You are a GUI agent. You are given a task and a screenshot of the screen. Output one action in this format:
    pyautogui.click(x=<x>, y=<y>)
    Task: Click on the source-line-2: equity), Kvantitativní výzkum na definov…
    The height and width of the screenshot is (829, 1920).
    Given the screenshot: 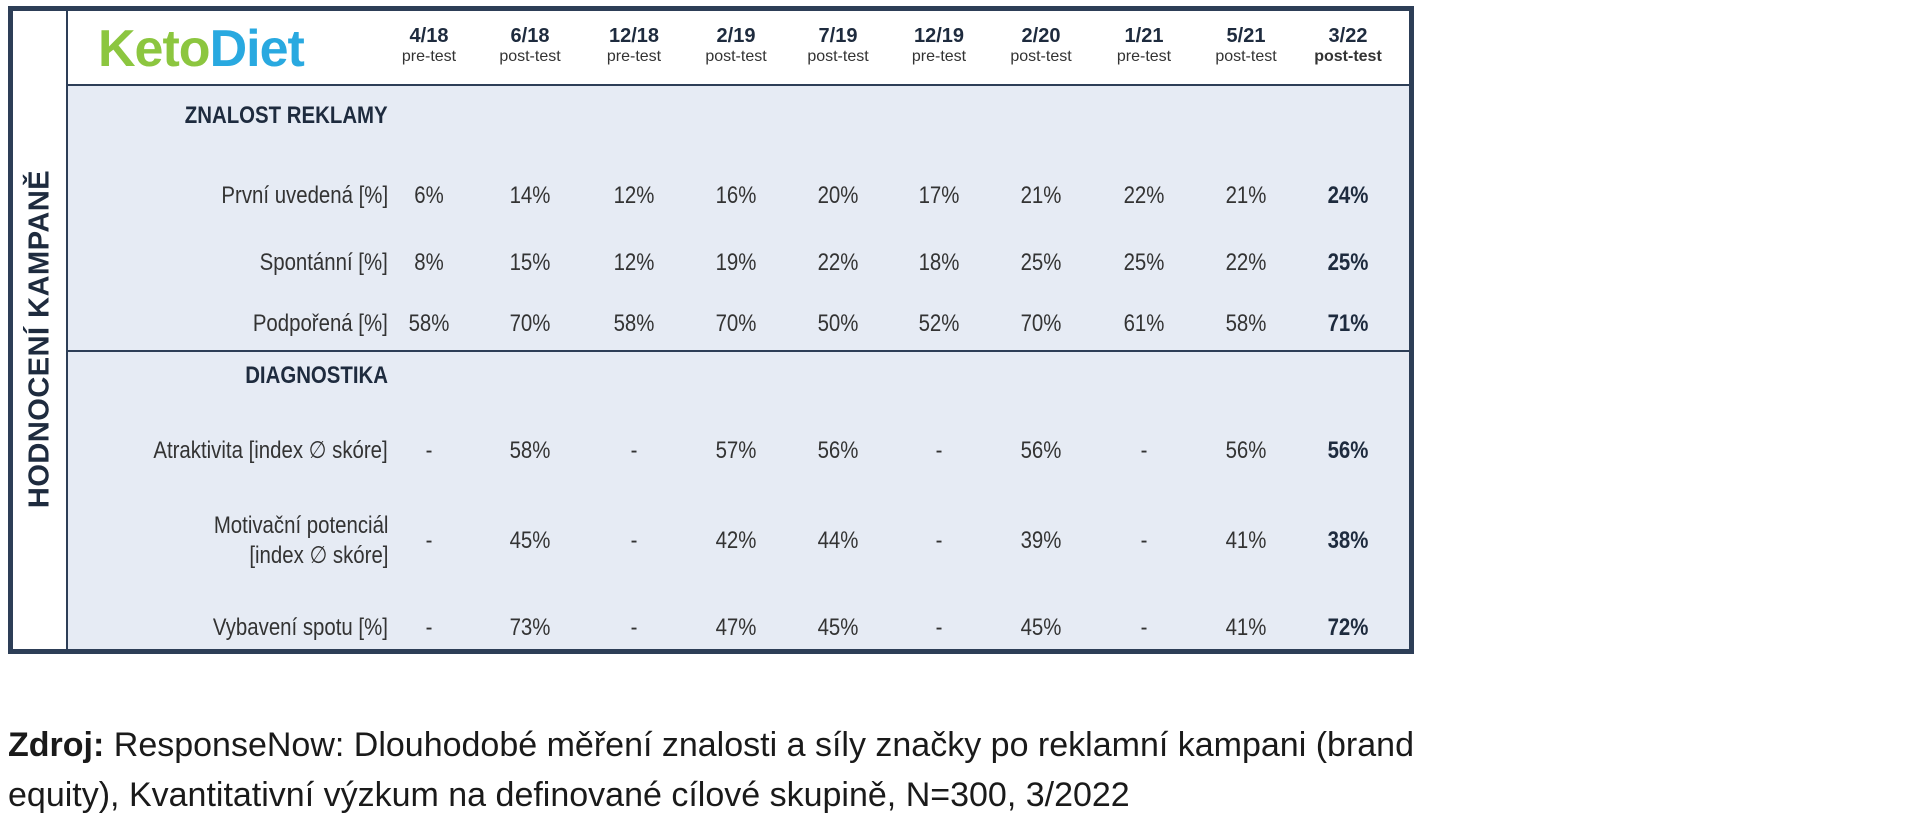 What is the action you would take?
    pyautogui.click(x=569, y=795)
    